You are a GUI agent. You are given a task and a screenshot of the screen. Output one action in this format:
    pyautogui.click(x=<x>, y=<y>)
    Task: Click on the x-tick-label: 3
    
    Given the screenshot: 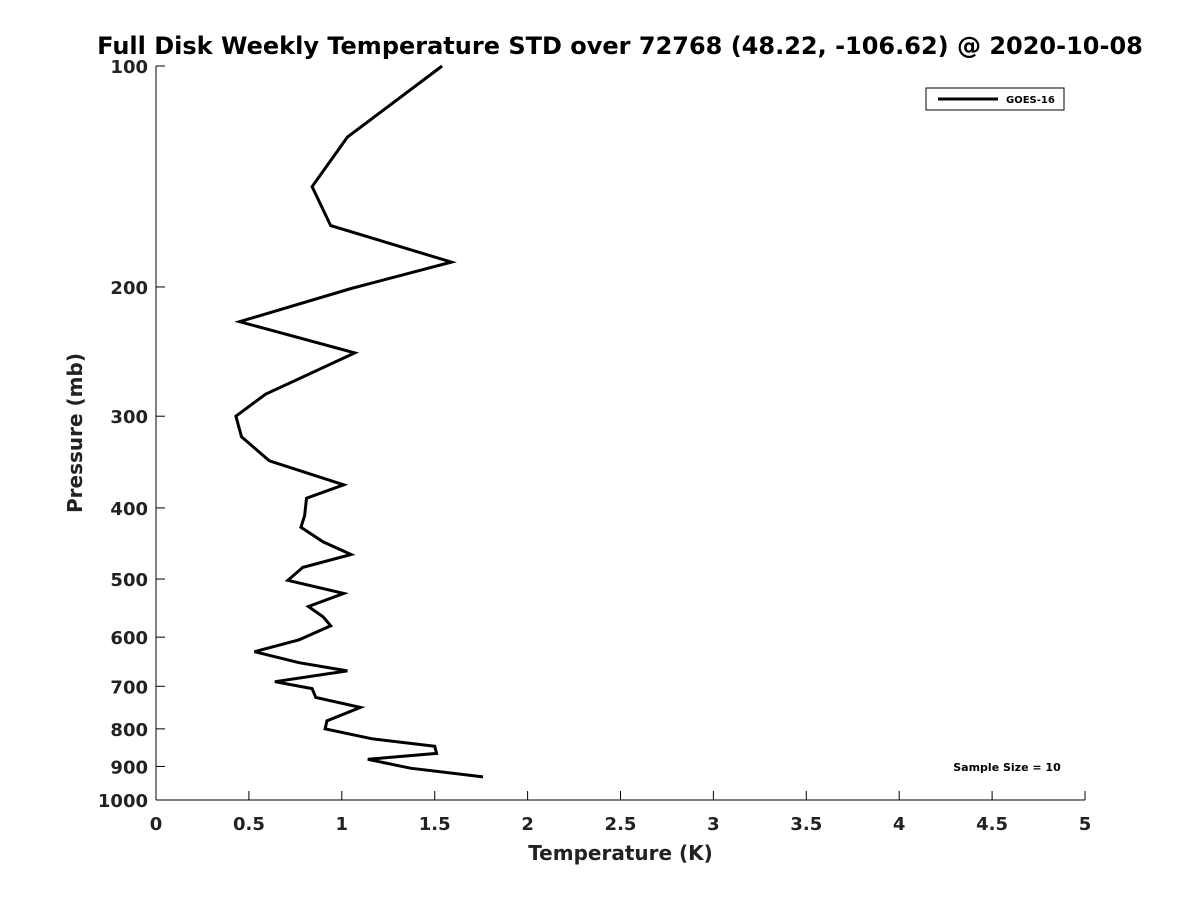 What is the action you would take?
    pyautogui.click(x=713, y=824)
    